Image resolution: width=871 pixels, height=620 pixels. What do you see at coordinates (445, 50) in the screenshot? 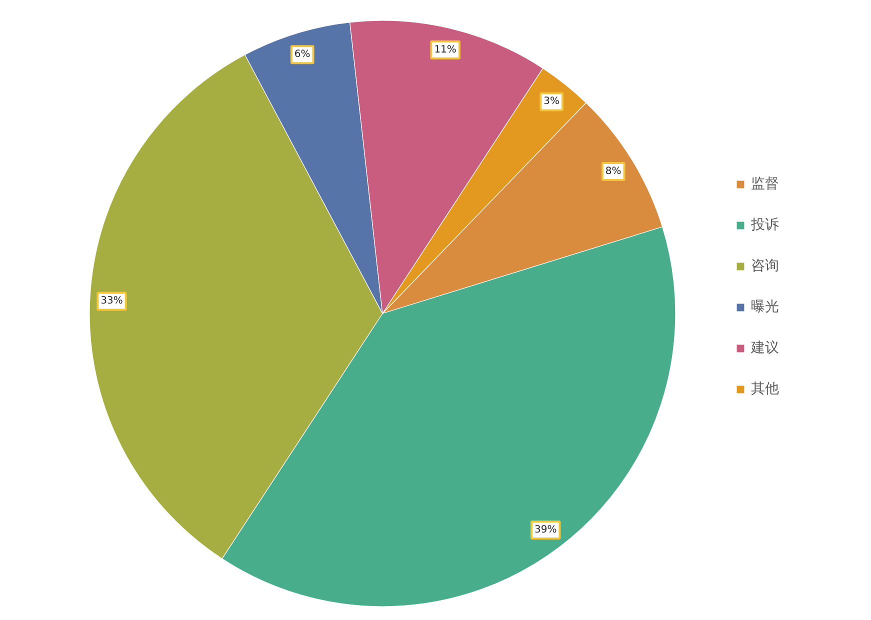
I see `data-label: 11%` at bounding box center [445, 50].